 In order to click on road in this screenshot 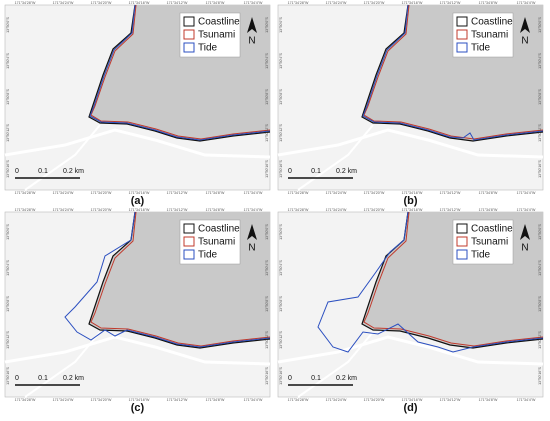, I will do `click(410, 350)`.